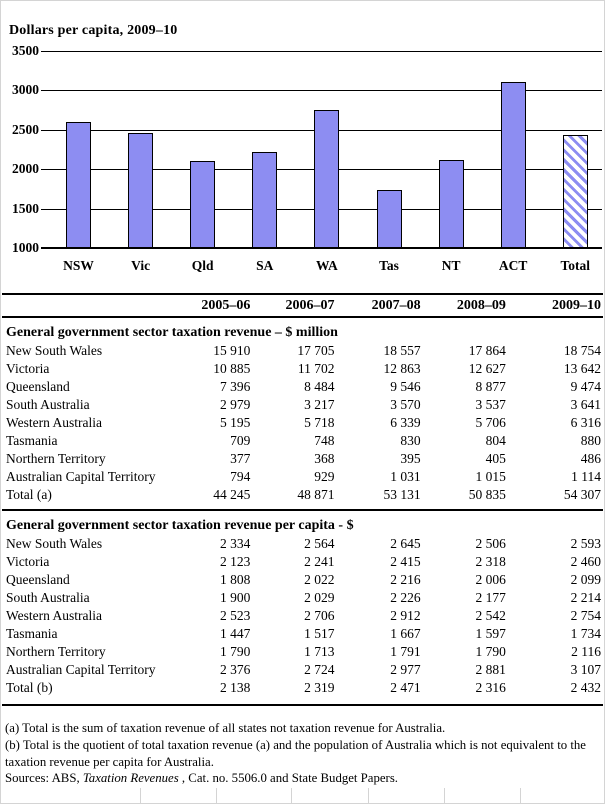 The height and width of the screenshot is (804, 605). I want to click on cell-value: 2 318, so click(490, 561).